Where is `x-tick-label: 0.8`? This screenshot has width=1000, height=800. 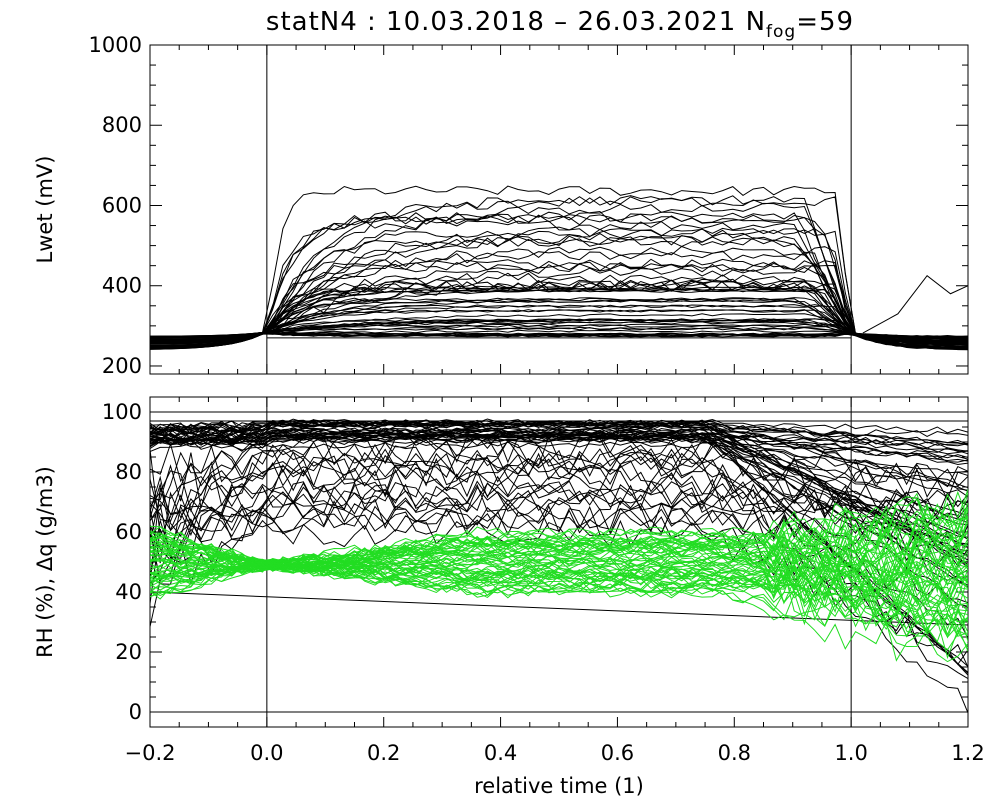
x-tick-label: 0.8 is located at coordinates (734, 753).